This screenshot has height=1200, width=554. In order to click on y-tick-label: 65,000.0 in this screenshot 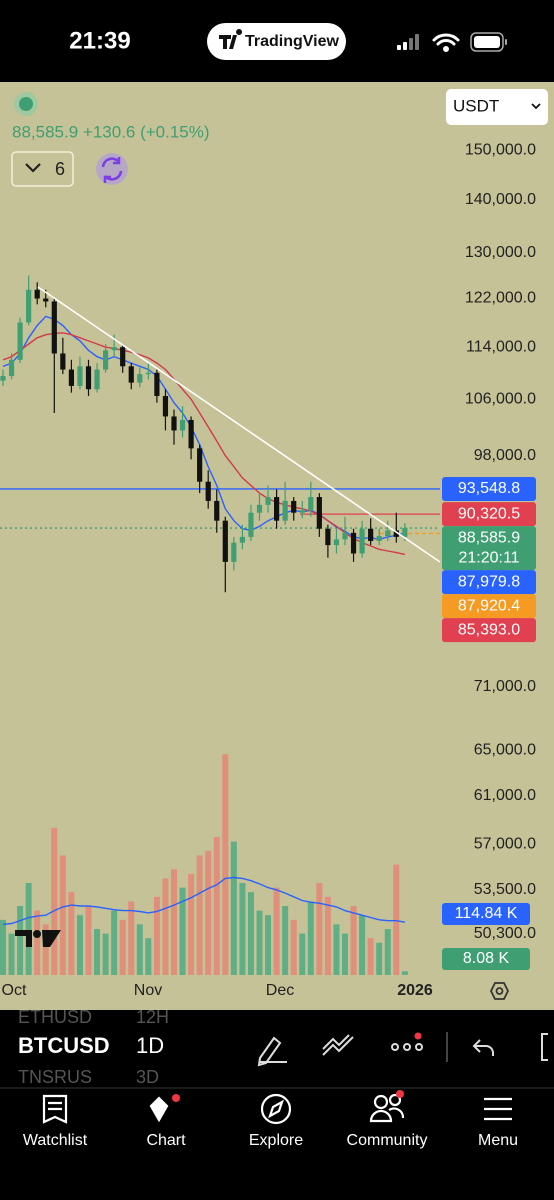, I will do `click(505, 749)`.